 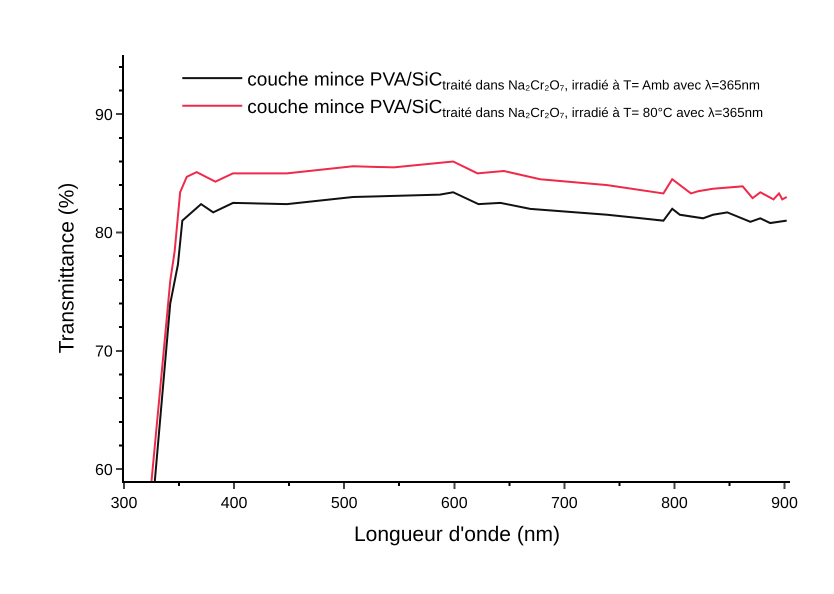 I want to click on legend-label: couche mince PVA/SiC$_{traité dans Na₂Cr₂O₇, irradié à T= Amb avec λ=365nm}$, so click(x=503, y=81).